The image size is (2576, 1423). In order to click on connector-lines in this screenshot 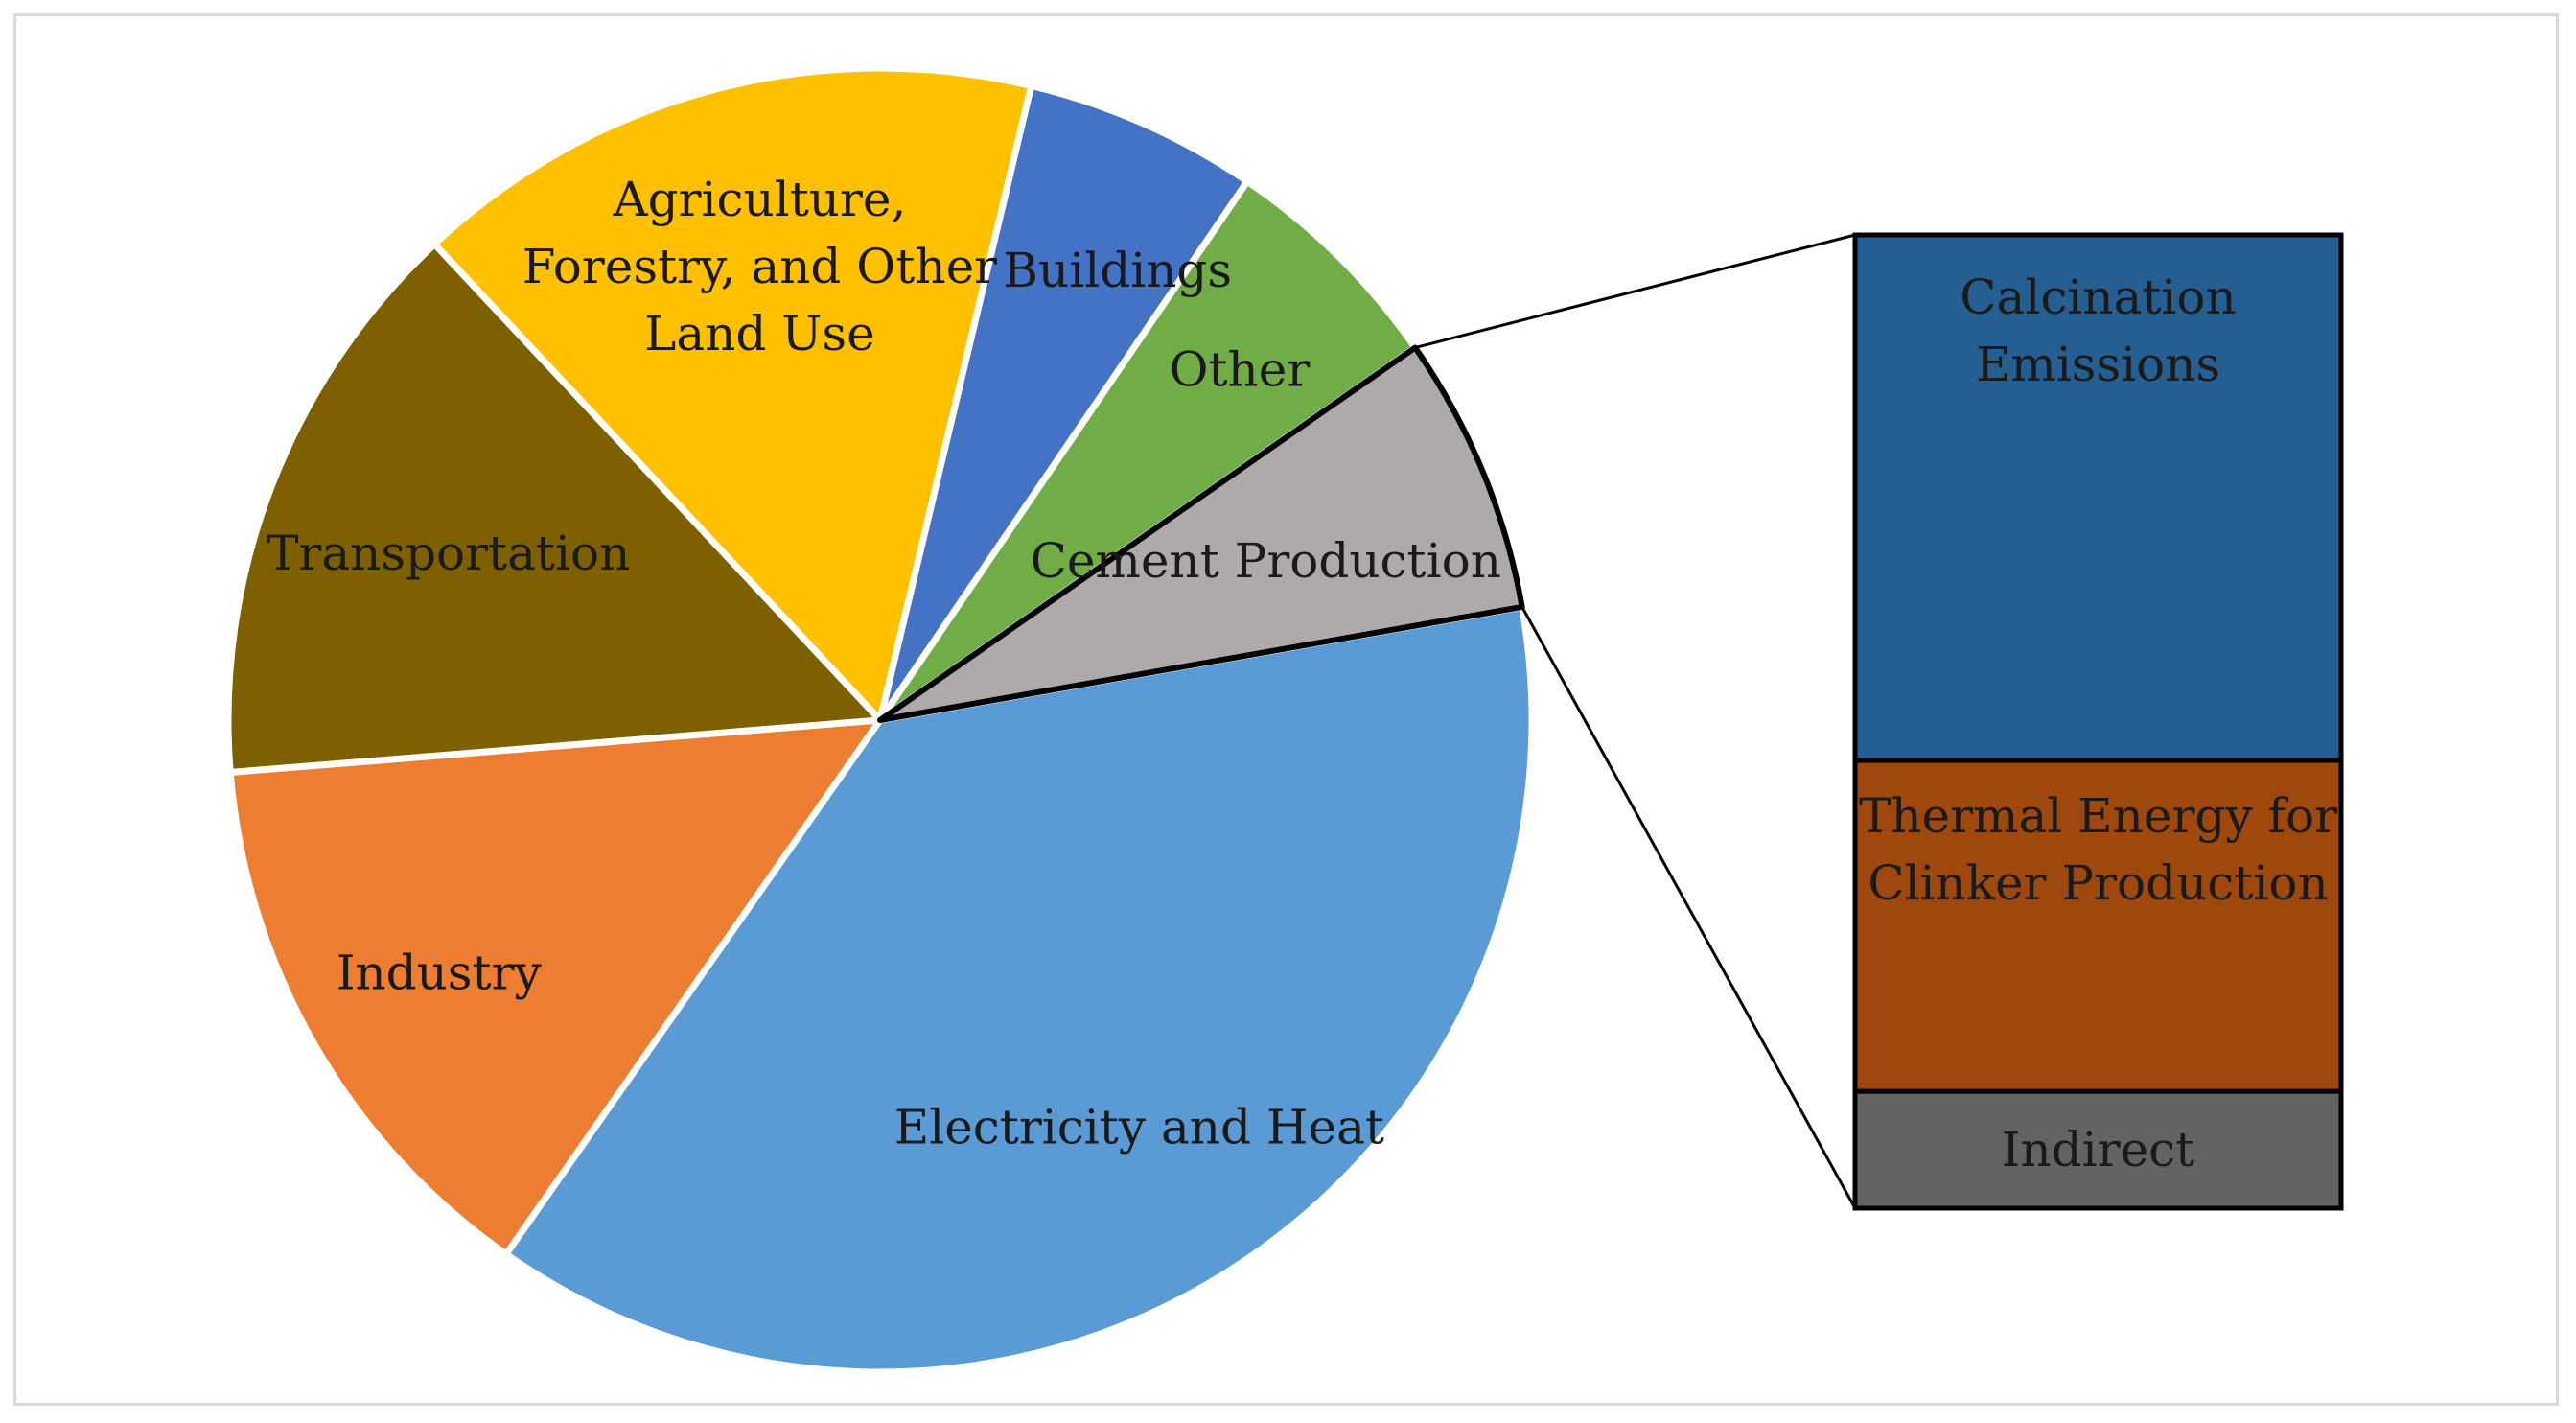, I will do `click(1635, 721)`.